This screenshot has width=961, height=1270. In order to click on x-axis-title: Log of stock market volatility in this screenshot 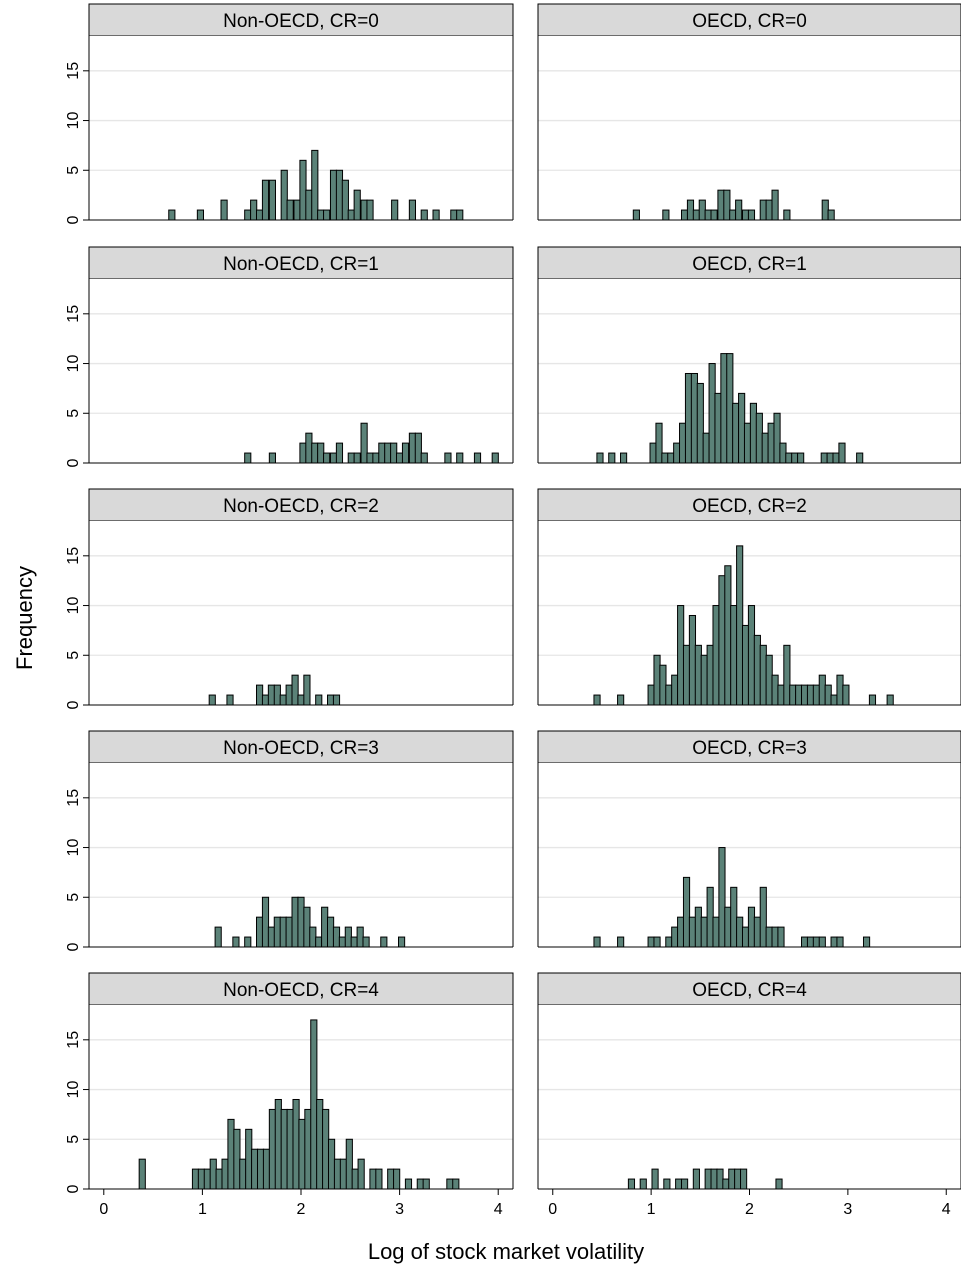, I will do `click(506, 1251)`.